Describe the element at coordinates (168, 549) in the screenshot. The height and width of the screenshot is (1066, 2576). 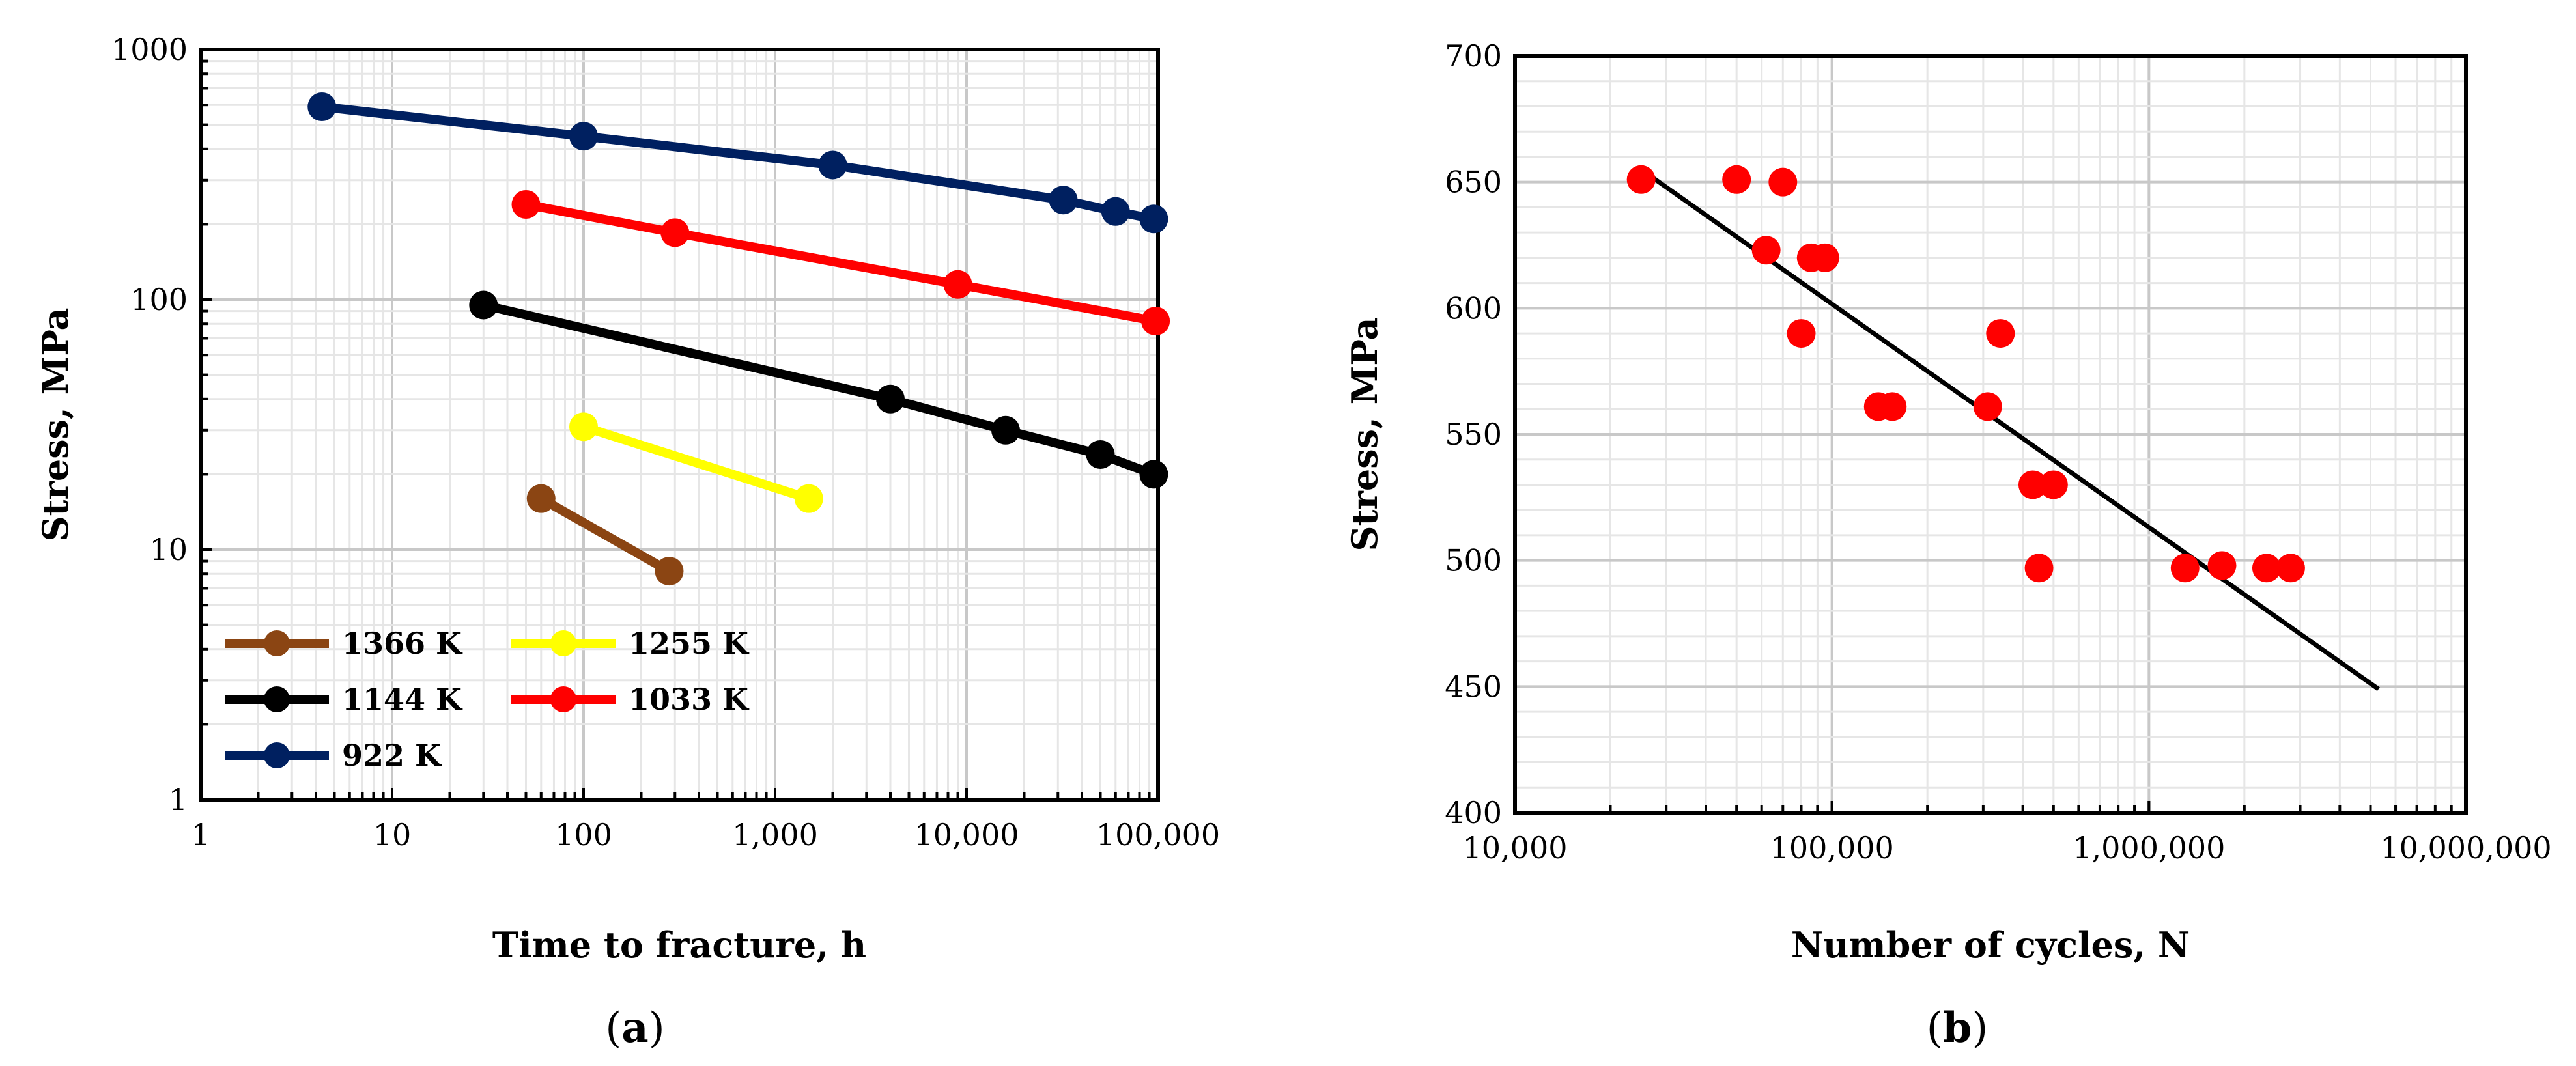
I see `chart-a-ytick-label: 10` at that location.